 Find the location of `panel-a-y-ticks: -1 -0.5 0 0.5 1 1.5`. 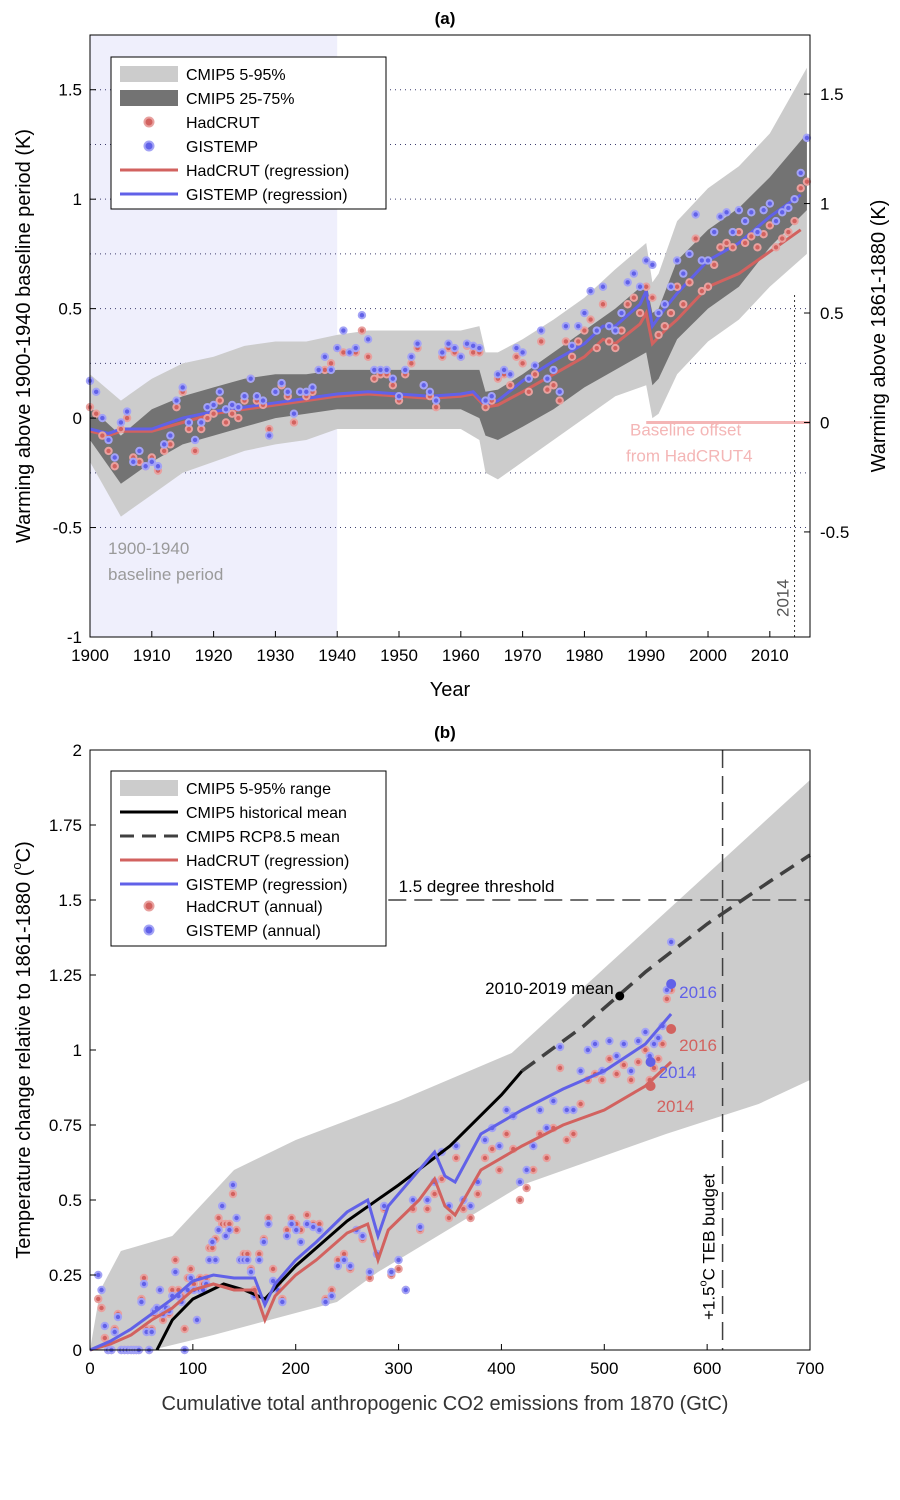

panel-a-y-ticks: -1 -0.5 0 0.5 1 1.5 is located at coordinates (74, 364).